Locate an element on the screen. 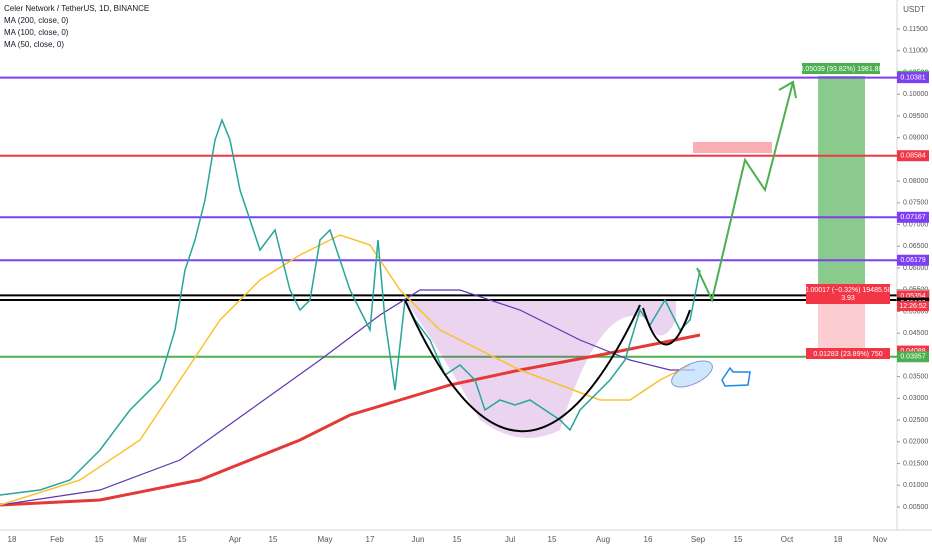 The width and height of the screenshot is (932, 550). price-tick-label: 0.09500 is located at coordinates (915, 116).